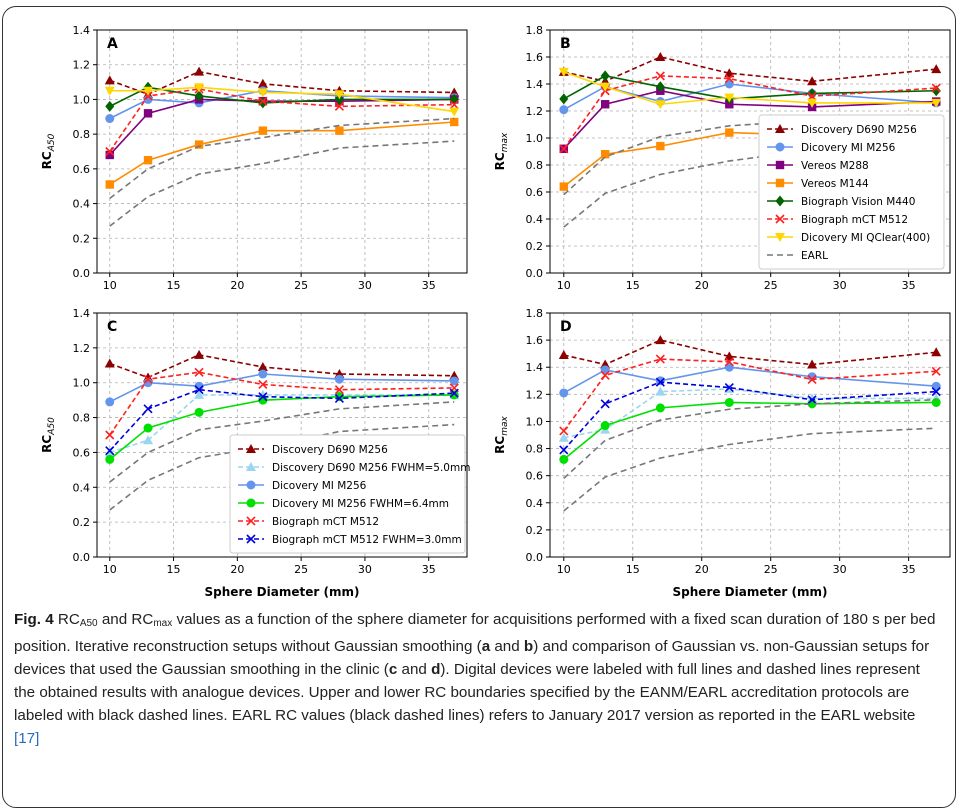 The height and width of the screenshot is (811, 960). Describe the element at coordinates (605, 76) in the screenshot. I see `data-point-vision` at that location.